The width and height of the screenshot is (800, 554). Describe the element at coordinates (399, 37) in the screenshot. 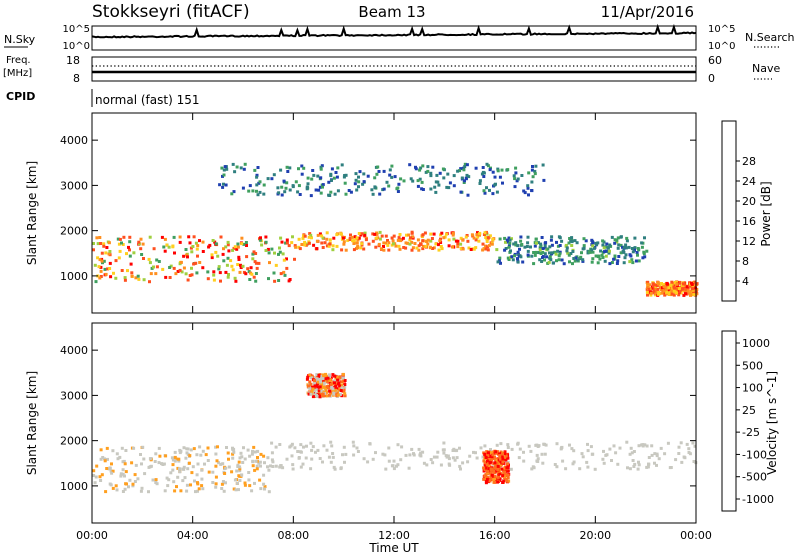

I see `nsky-strip: N.Sky 10^5 10^0 10^5 10^0 N.Search` at that location.